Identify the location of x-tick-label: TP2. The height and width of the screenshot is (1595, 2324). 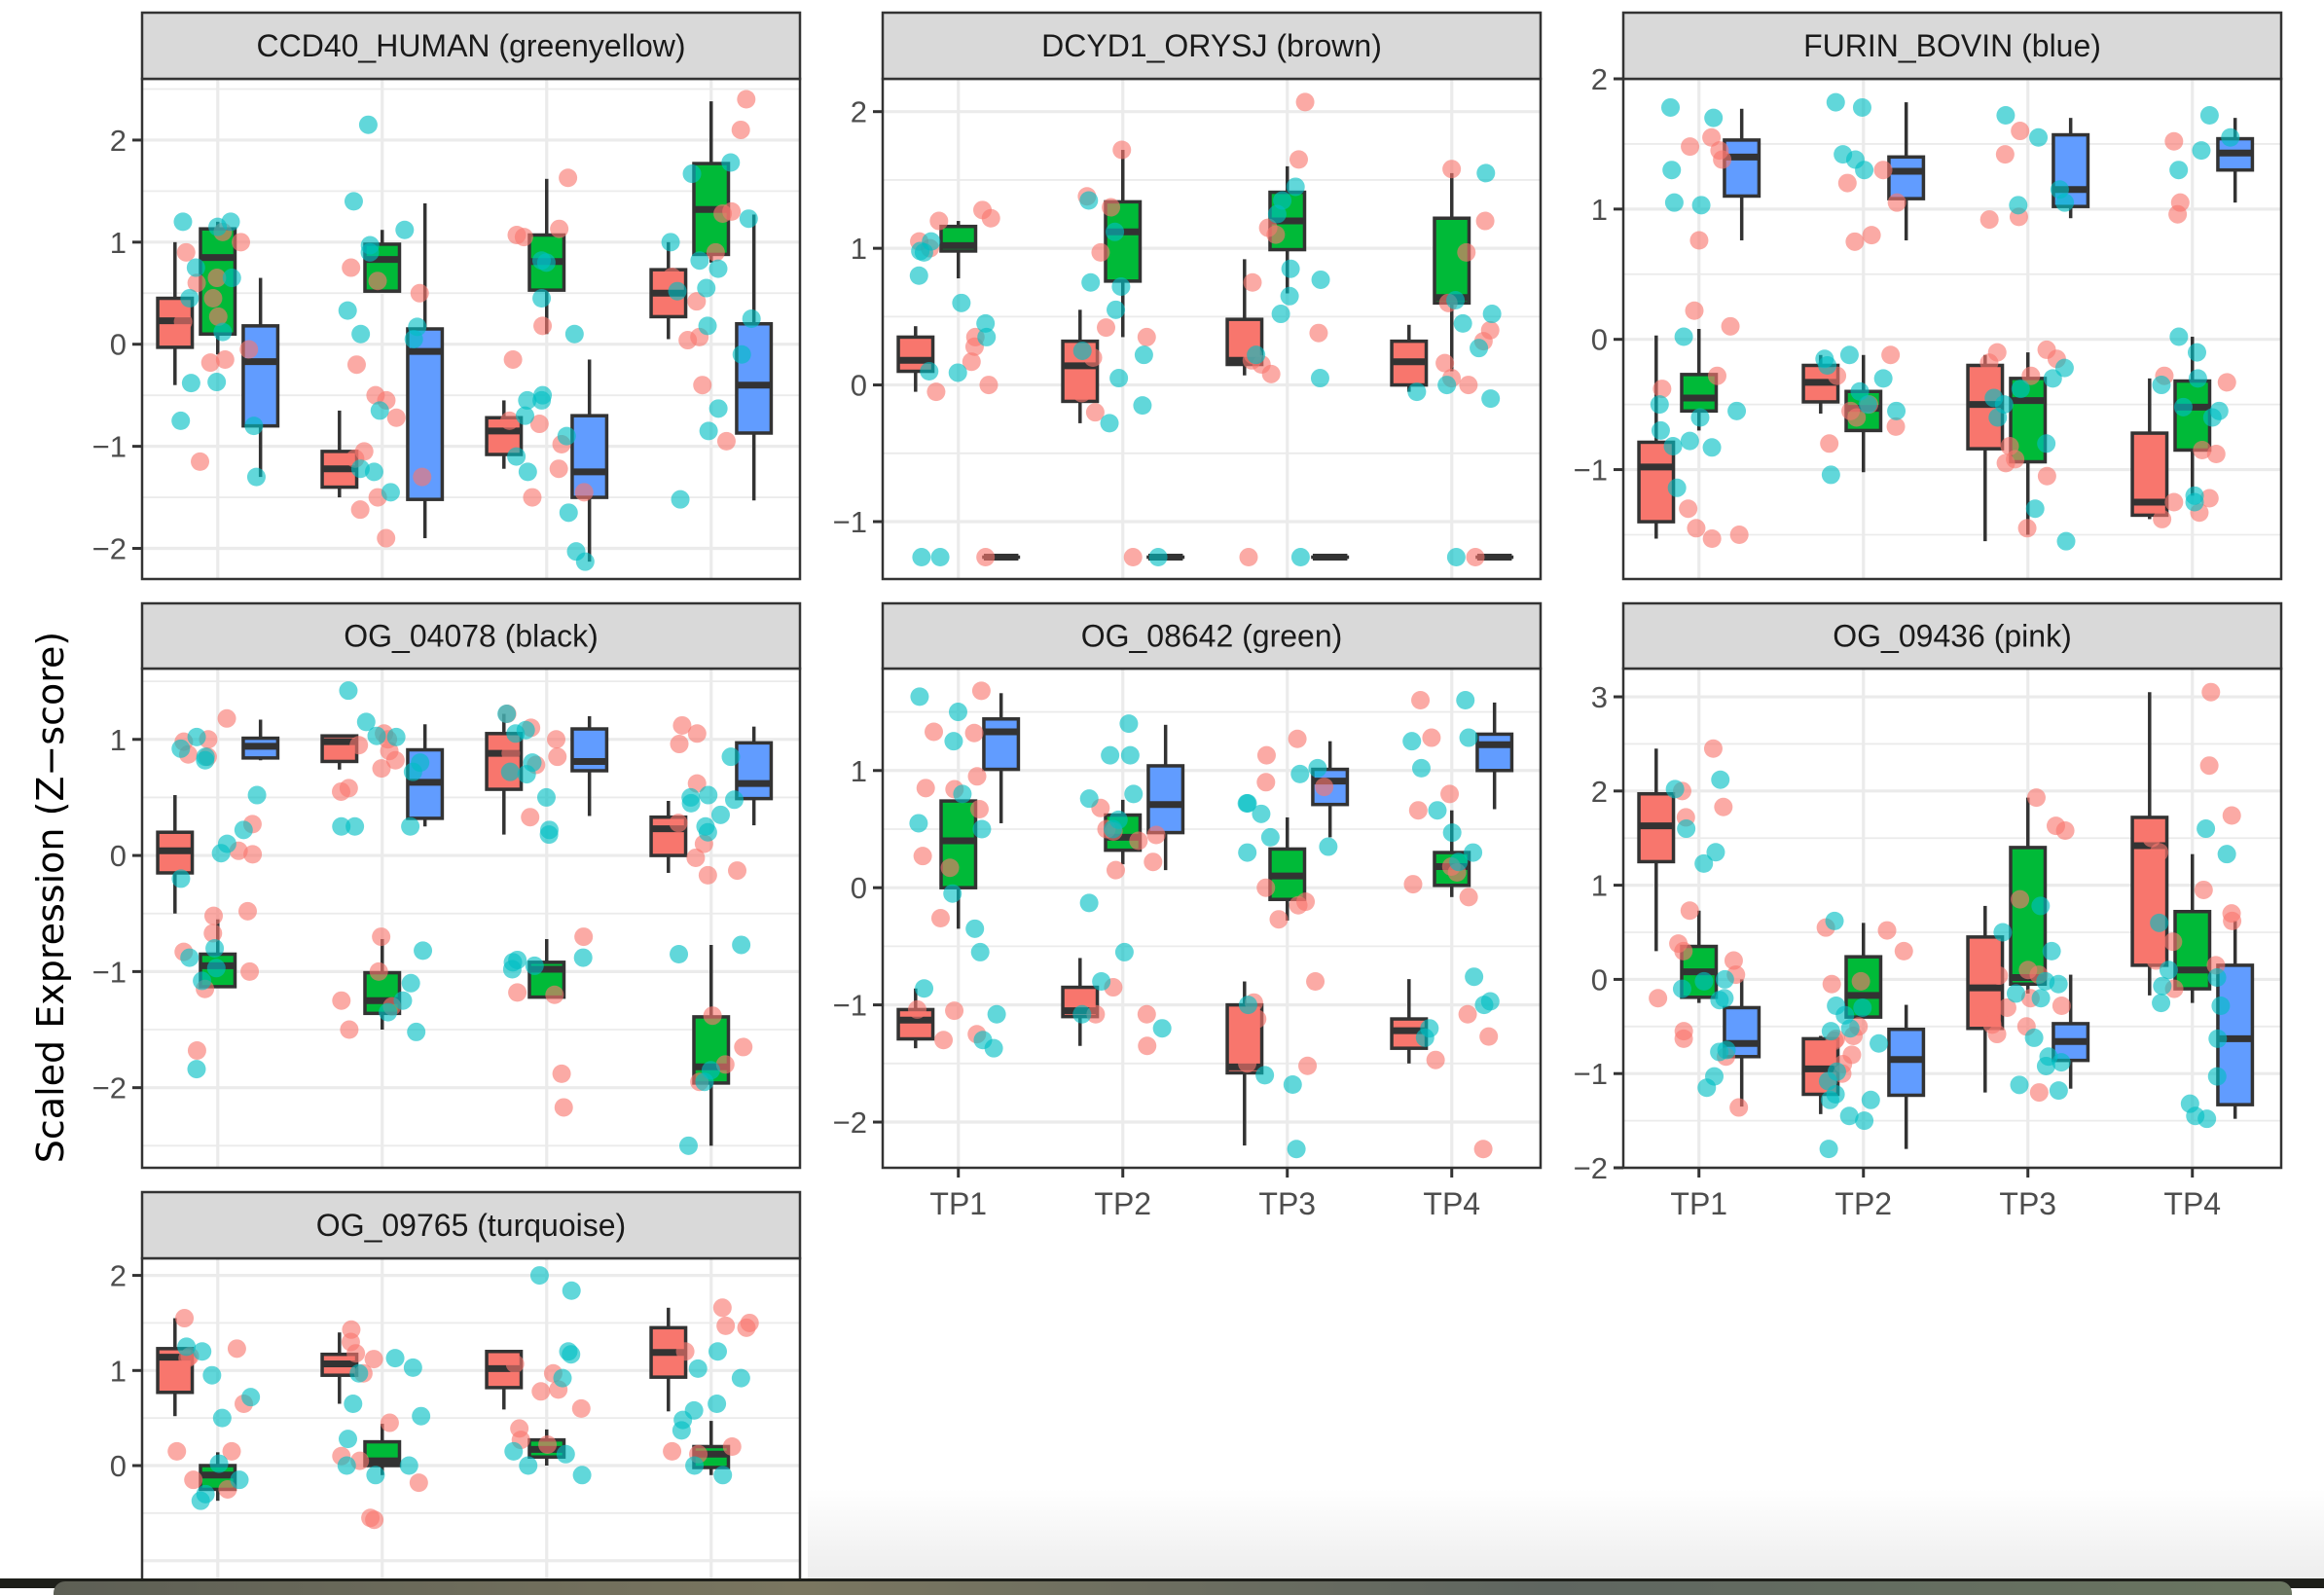
(1863, 1203).